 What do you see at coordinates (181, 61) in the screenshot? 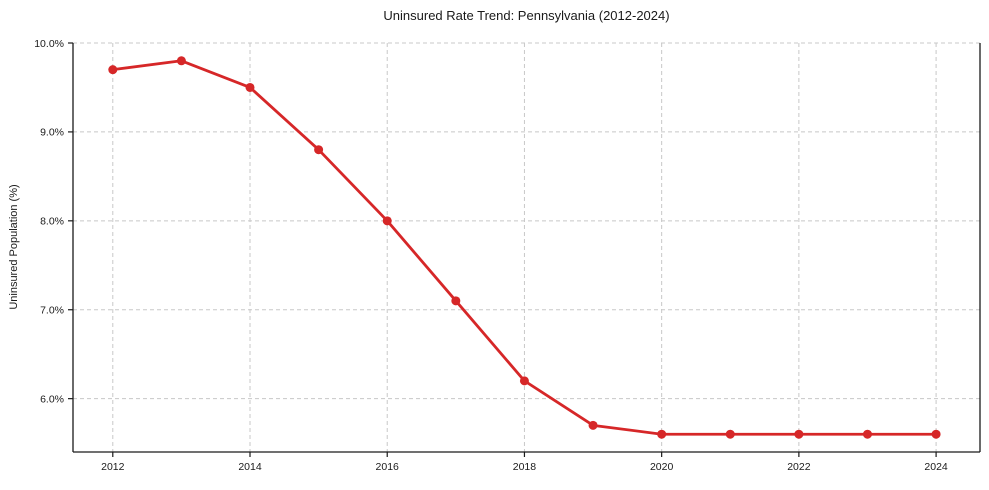
I see `data-point-2013` at bounding box center [181, 61].